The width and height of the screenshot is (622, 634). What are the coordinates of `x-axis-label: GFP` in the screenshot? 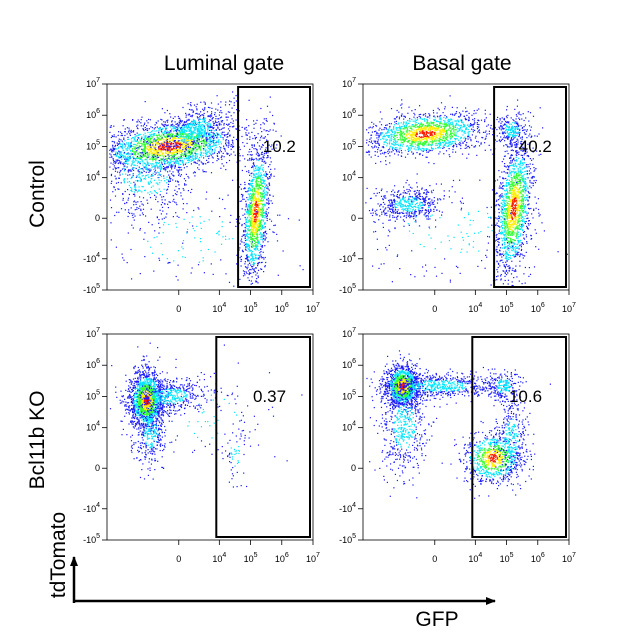 It's located at (436, 619).